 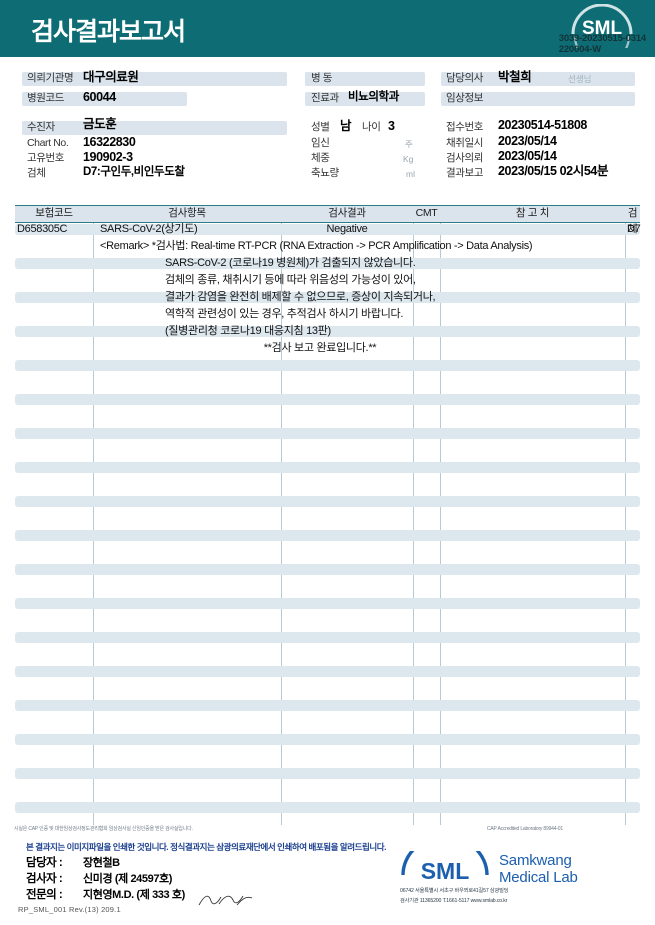 What do you see at coordinates (108, 32) in the screenshot?
I see `page-title: 검사결과보고서` at bounding box center [108, 32].